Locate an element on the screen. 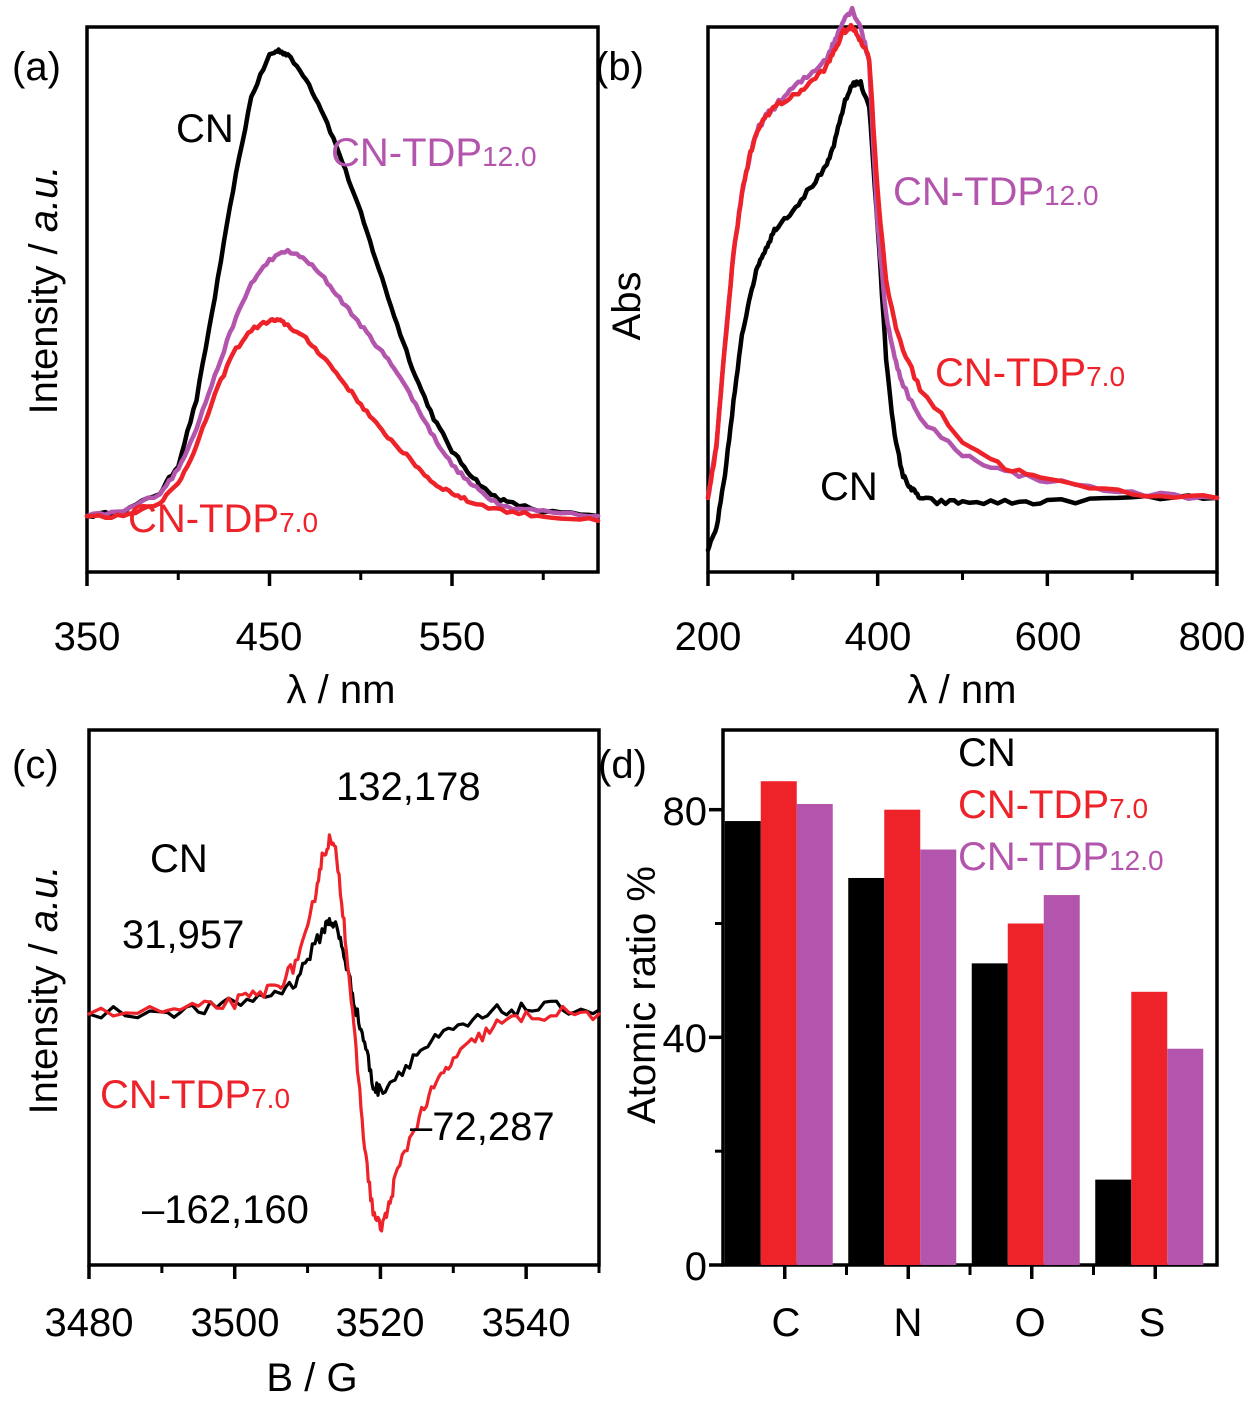 This screenshot has width=1260, height=1411. panel-c-xlabel: B / G is located at coordinates (311, 1378).